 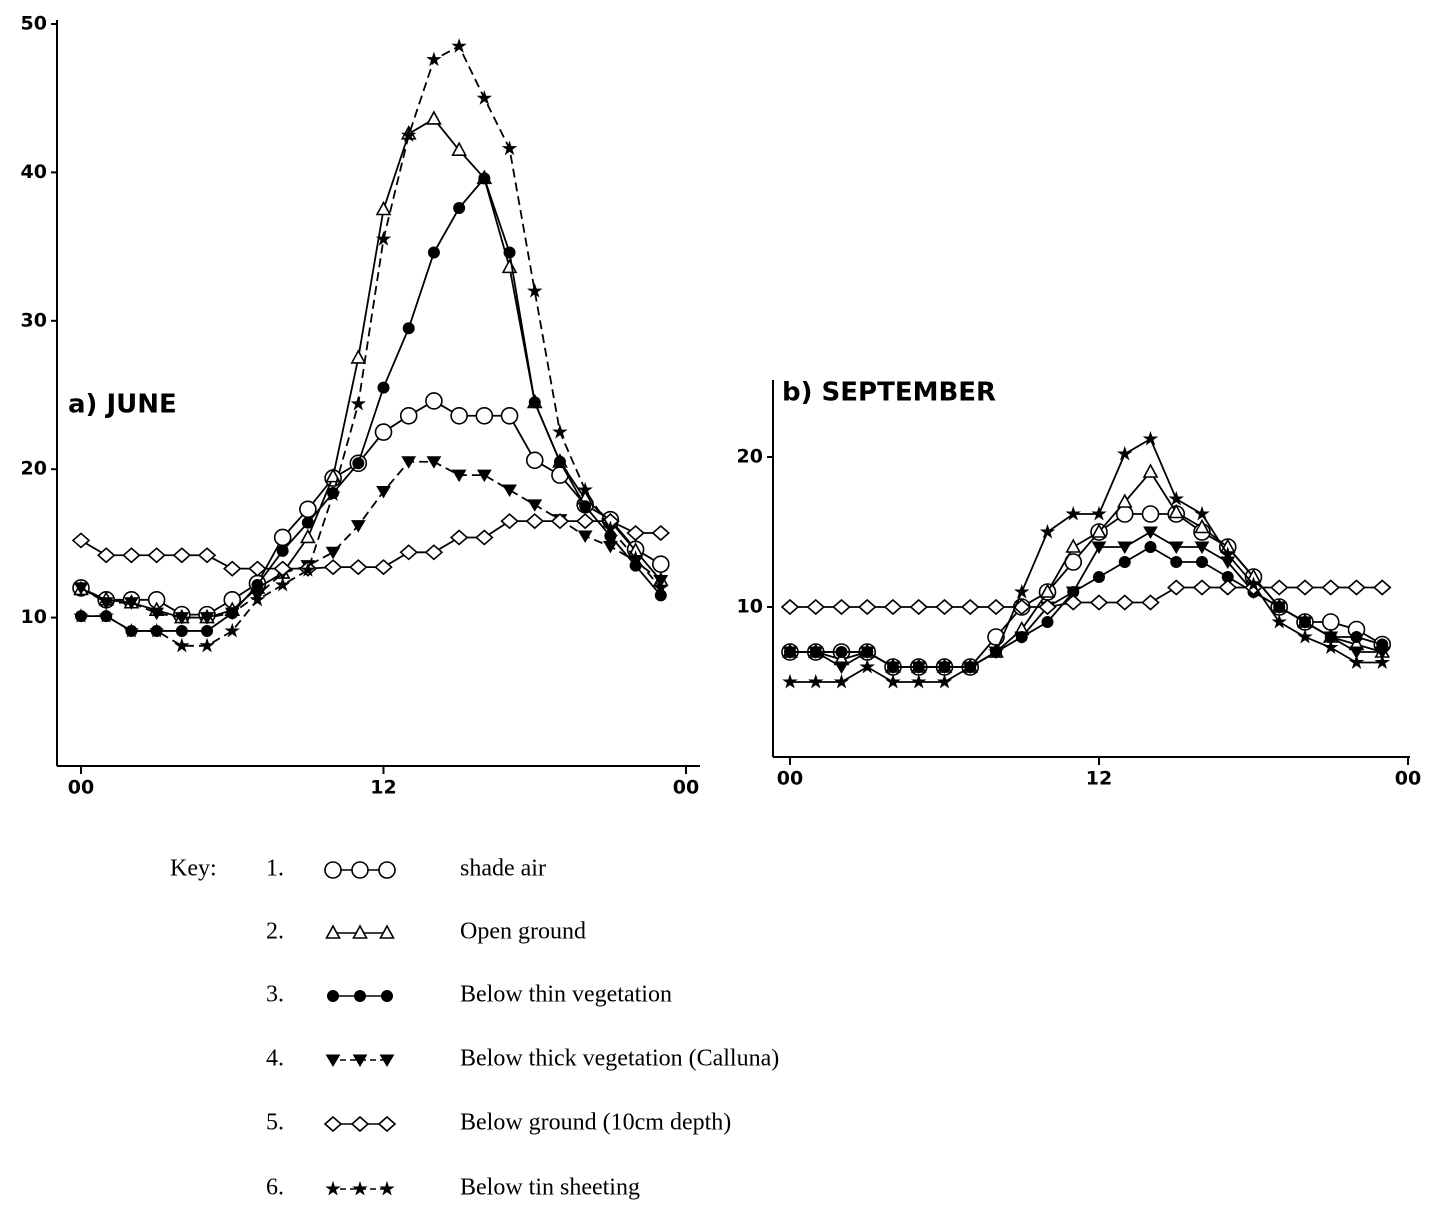 What do you see at coordinates (566, 995) in the screenshot?
I see `legend-entry: Below thin vegetation` at bounding box center [566, 995].